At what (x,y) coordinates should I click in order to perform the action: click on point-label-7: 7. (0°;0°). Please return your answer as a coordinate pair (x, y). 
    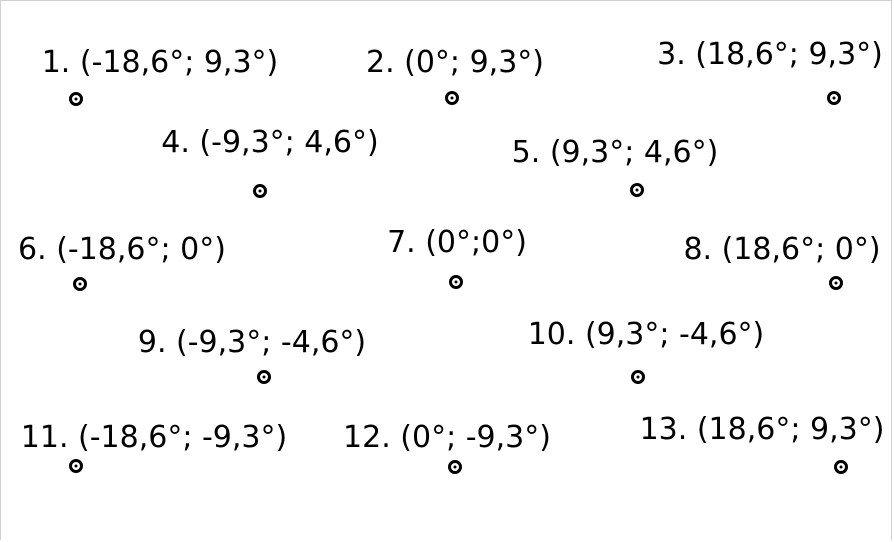
    Looking at the image, I should click on (457, 242).